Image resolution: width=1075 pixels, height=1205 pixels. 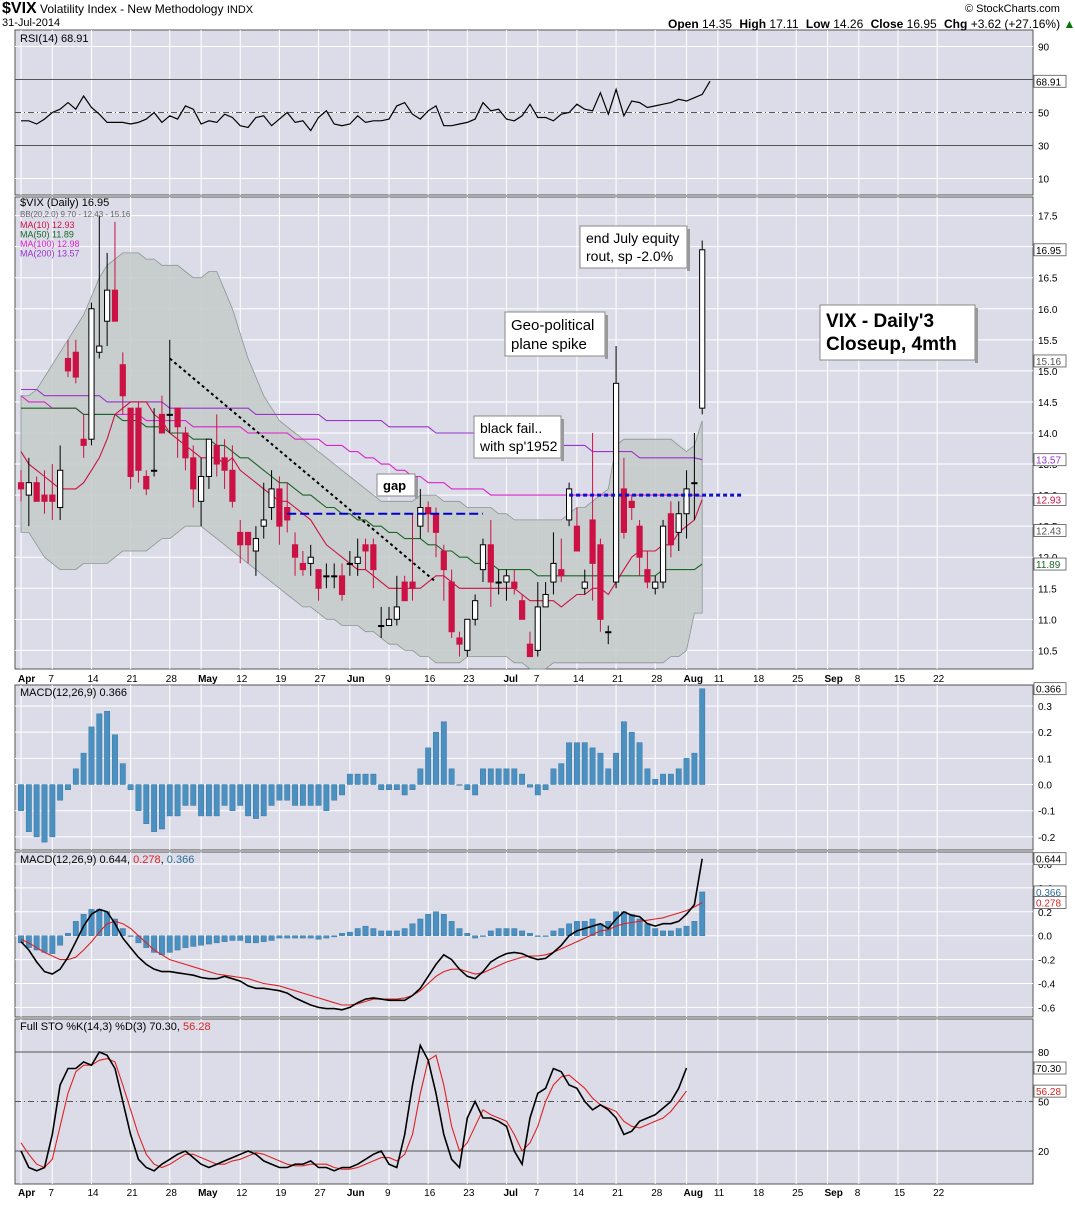 What do you see at coordinates (1048, 362) in the screenshot?
I see `bb-upper-value: 15.16` at bounding box center [1048, 362].